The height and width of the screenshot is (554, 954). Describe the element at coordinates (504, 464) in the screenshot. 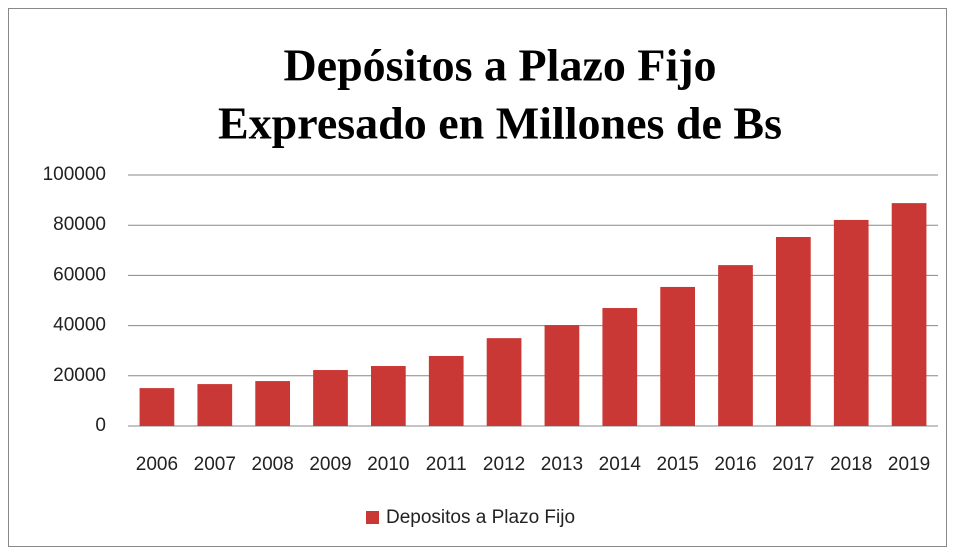

I see `x-tick-label: 2012` at that location.